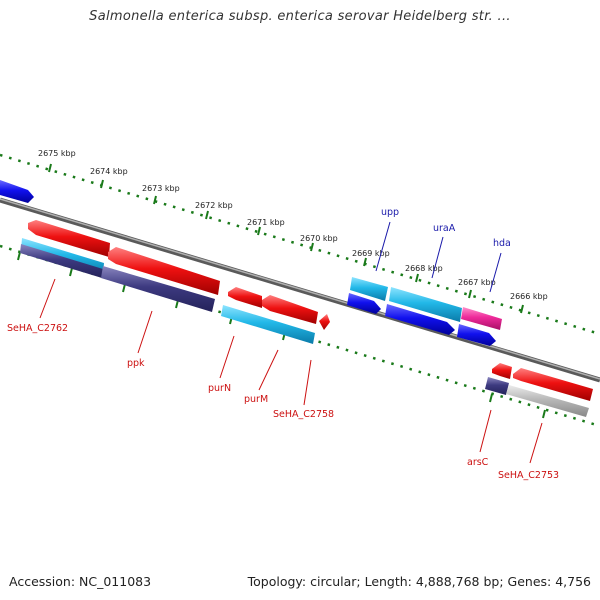 This screenshot has height=600, width=600. Describe the element at coordinates (477, 282) in the screenshot. I see `ruler-label: 2667 kbp` at that location.